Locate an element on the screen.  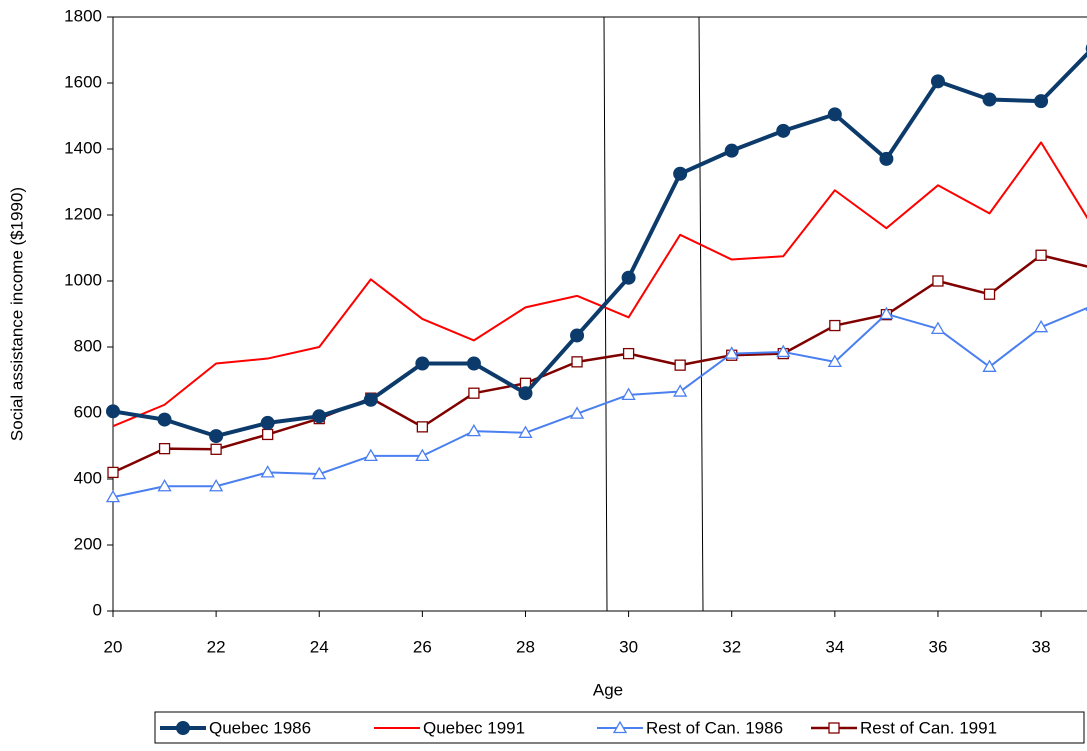
y-tick-label: 1800 is located at coordinates (83, 15).